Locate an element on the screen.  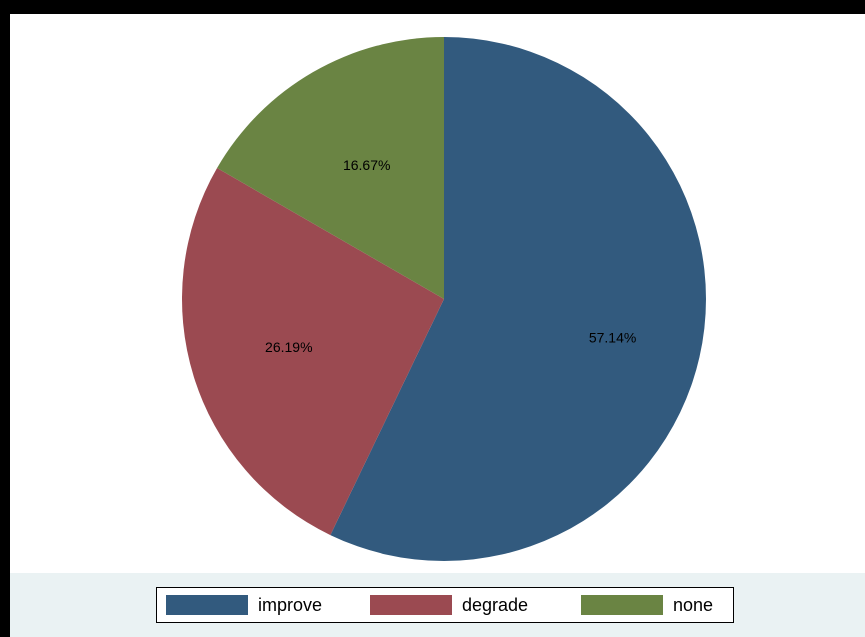
legend-swatch-degrade is located at coordinates (411, 605).